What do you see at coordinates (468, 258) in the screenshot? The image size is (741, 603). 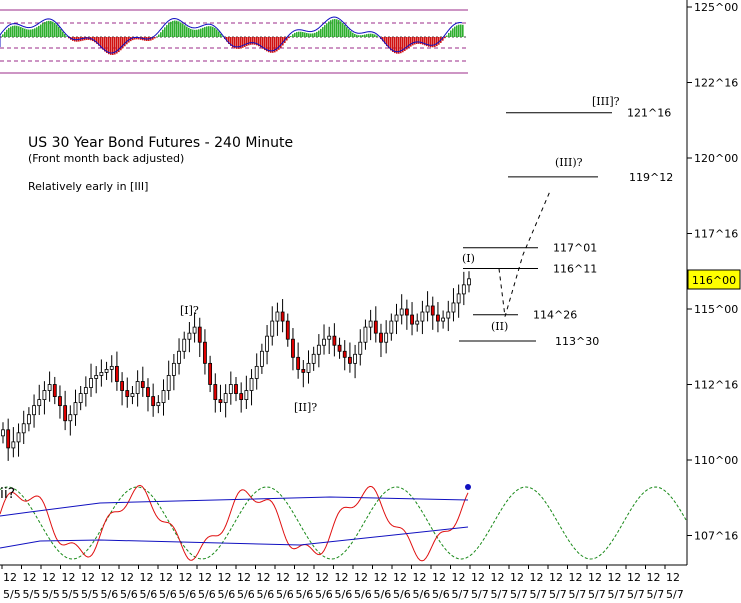 I see `wave-label: (I)` at bounding box center [468, 258].